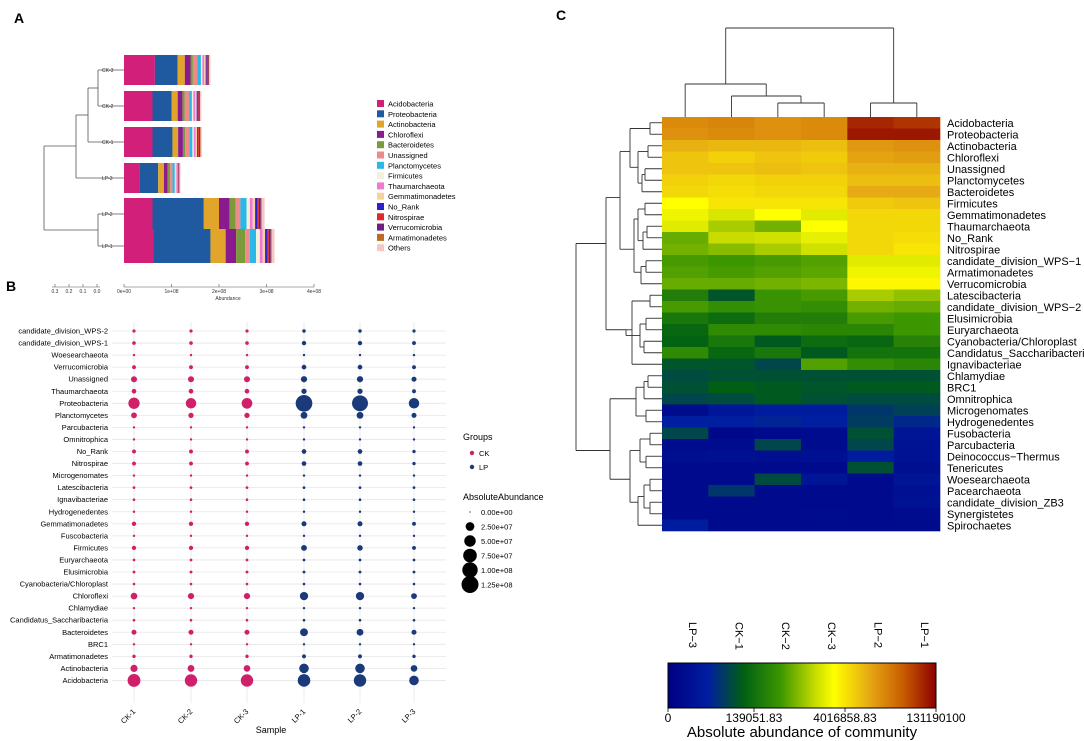  What do you see at coordinates (917, 272) in the screenshot?
I see `heatmap-cell-lp-1-armatimonadetes` at bounding box center [917, 272].